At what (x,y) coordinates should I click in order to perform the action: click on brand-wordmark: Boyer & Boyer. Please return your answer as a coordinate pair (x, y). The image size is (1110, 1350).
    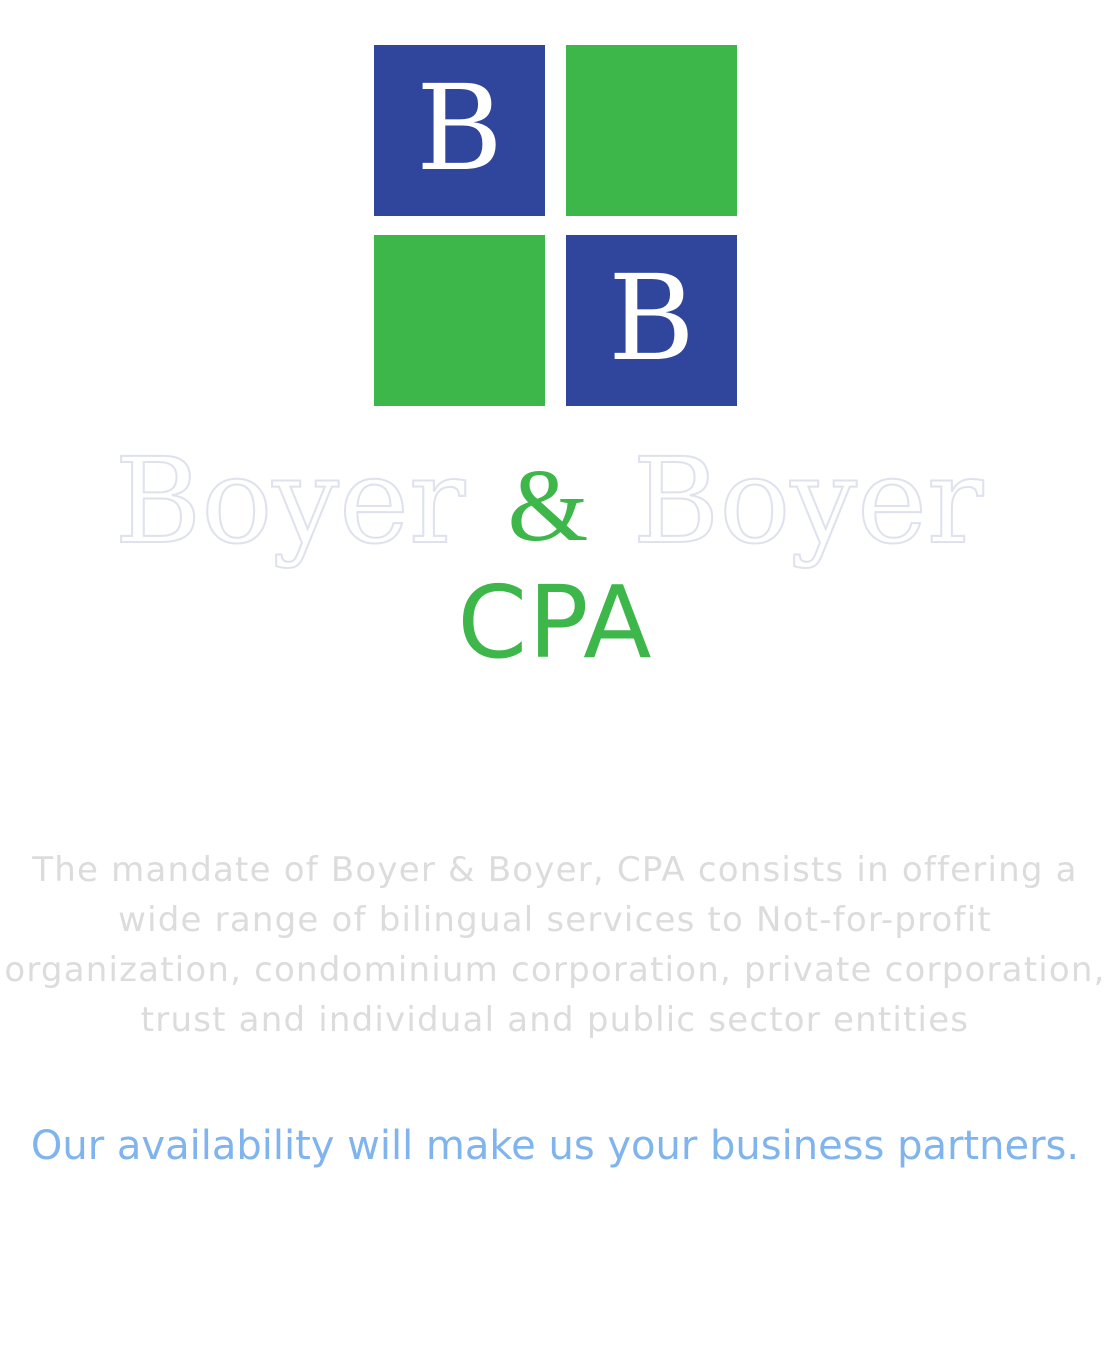
    Looking at the image, I should click on (555, 507).